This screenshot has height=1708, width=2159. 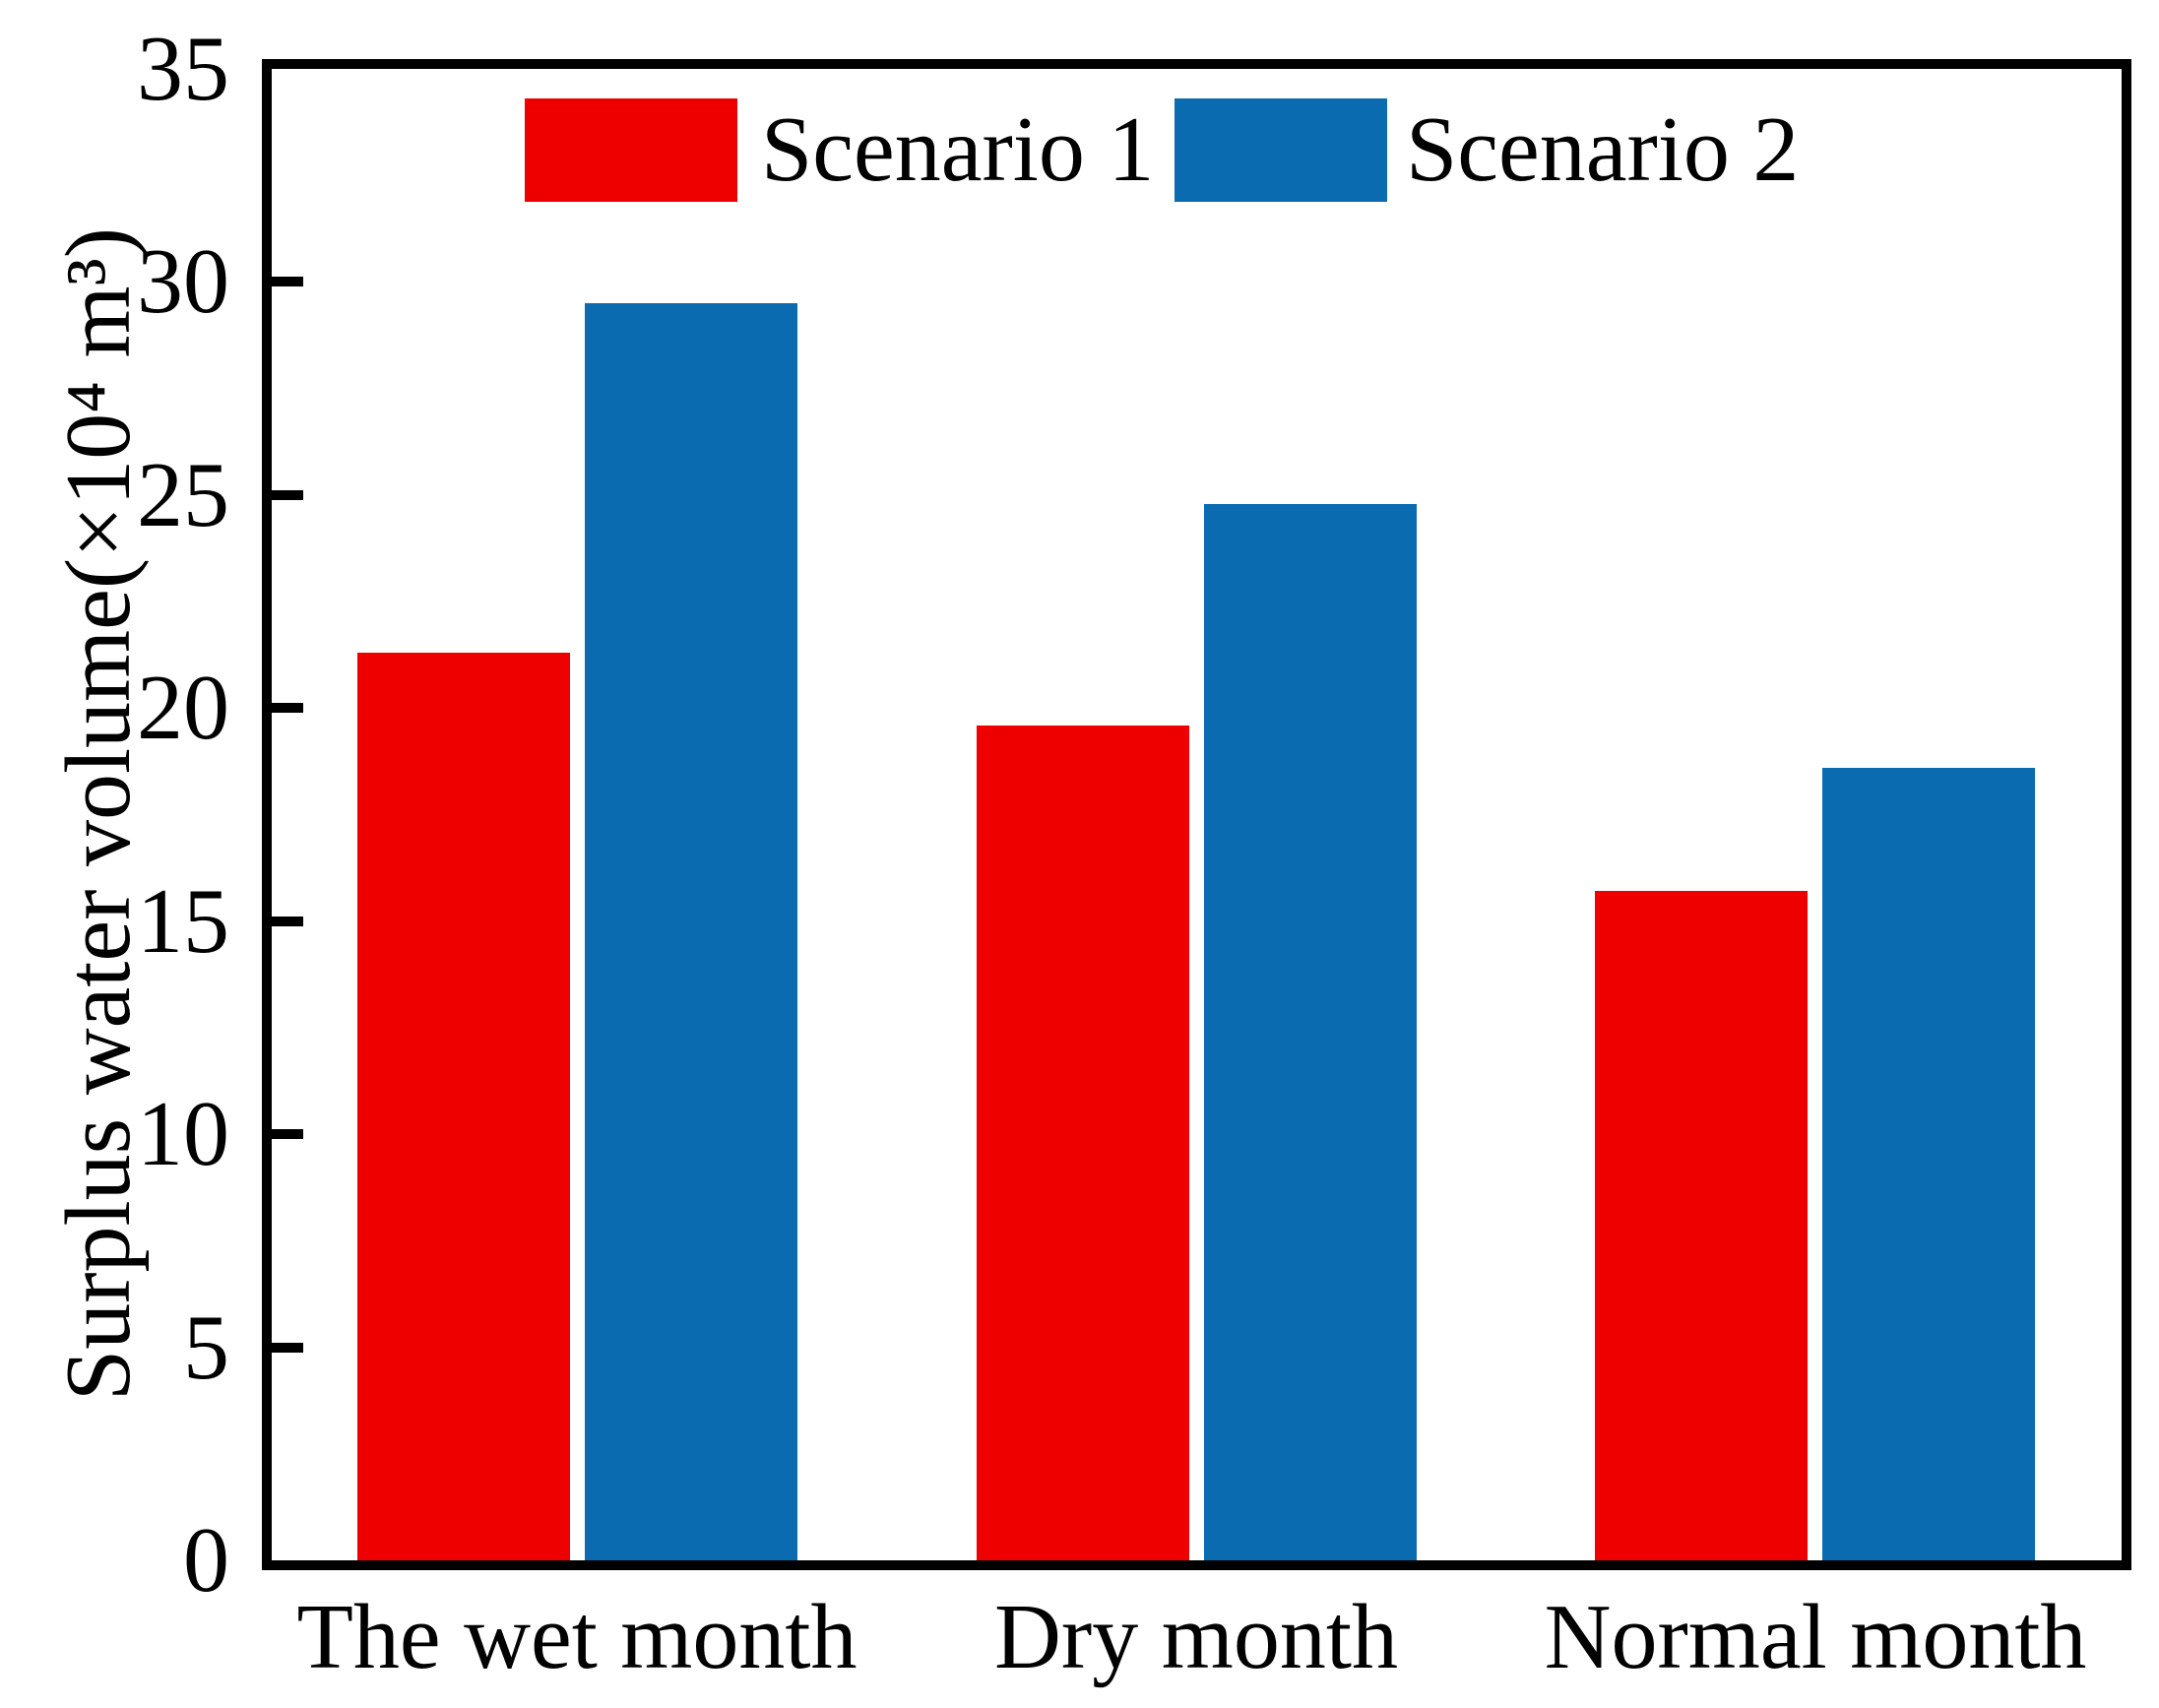 What do you see at coordinates (206, 1560) in the screenshot?
I see `y-tick-label-0: 0` at bounding box center [206, 1560].